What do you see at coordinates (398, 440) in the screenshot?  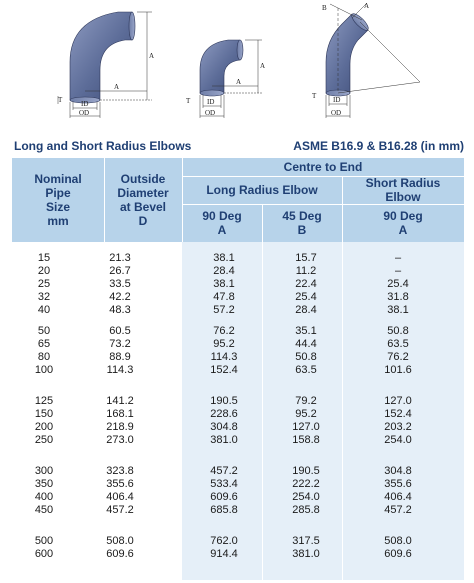 I see `sr-90-cell: 254.0` at bounding box center [398, 440].